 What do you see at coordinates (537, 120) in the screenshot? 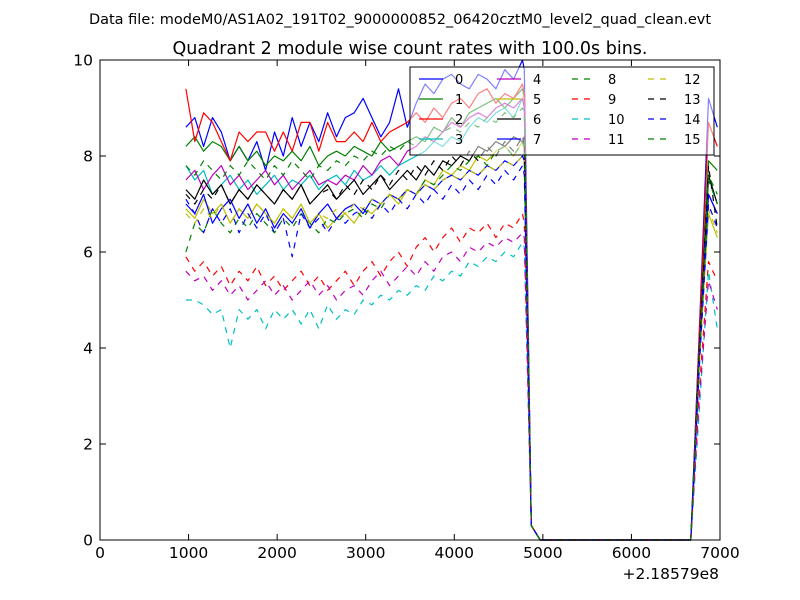
I see `legend-label-6: 6` at bounding box center [537, 120].